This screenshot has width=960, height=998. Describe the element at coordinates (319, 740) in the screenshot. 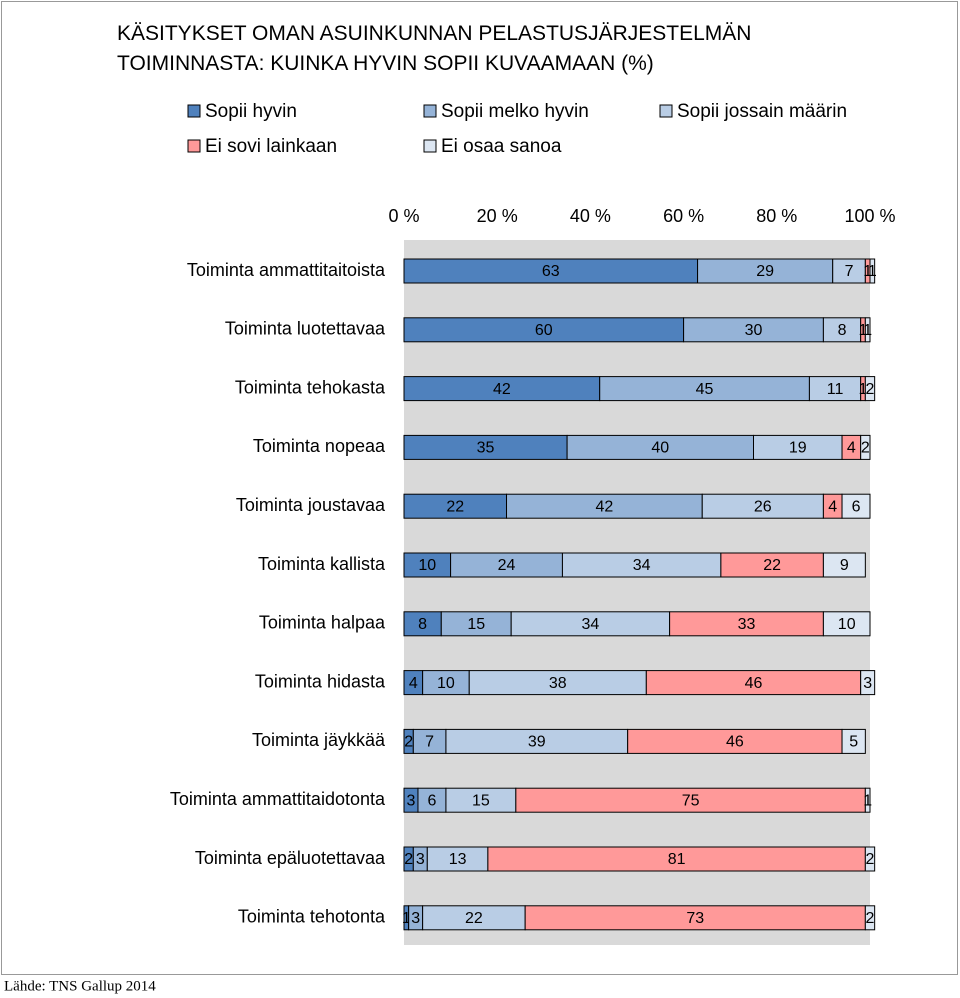

I see `y-tick-label: Toiminta jäykkää` at that location.